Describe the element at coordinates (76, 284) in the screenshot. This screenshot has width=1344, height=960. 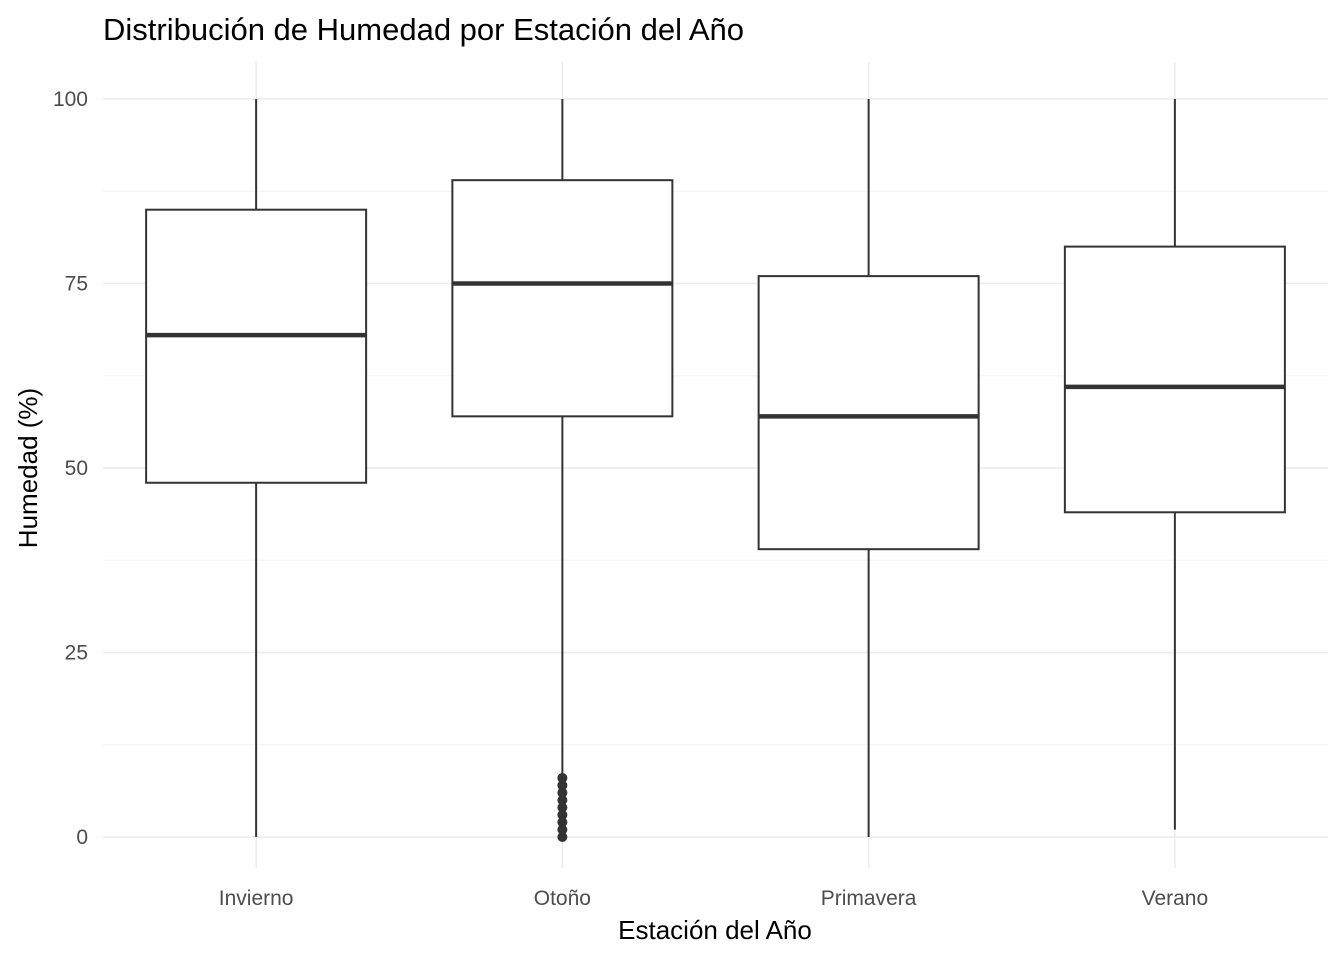
I see `y-tick-label: 75` at that location.